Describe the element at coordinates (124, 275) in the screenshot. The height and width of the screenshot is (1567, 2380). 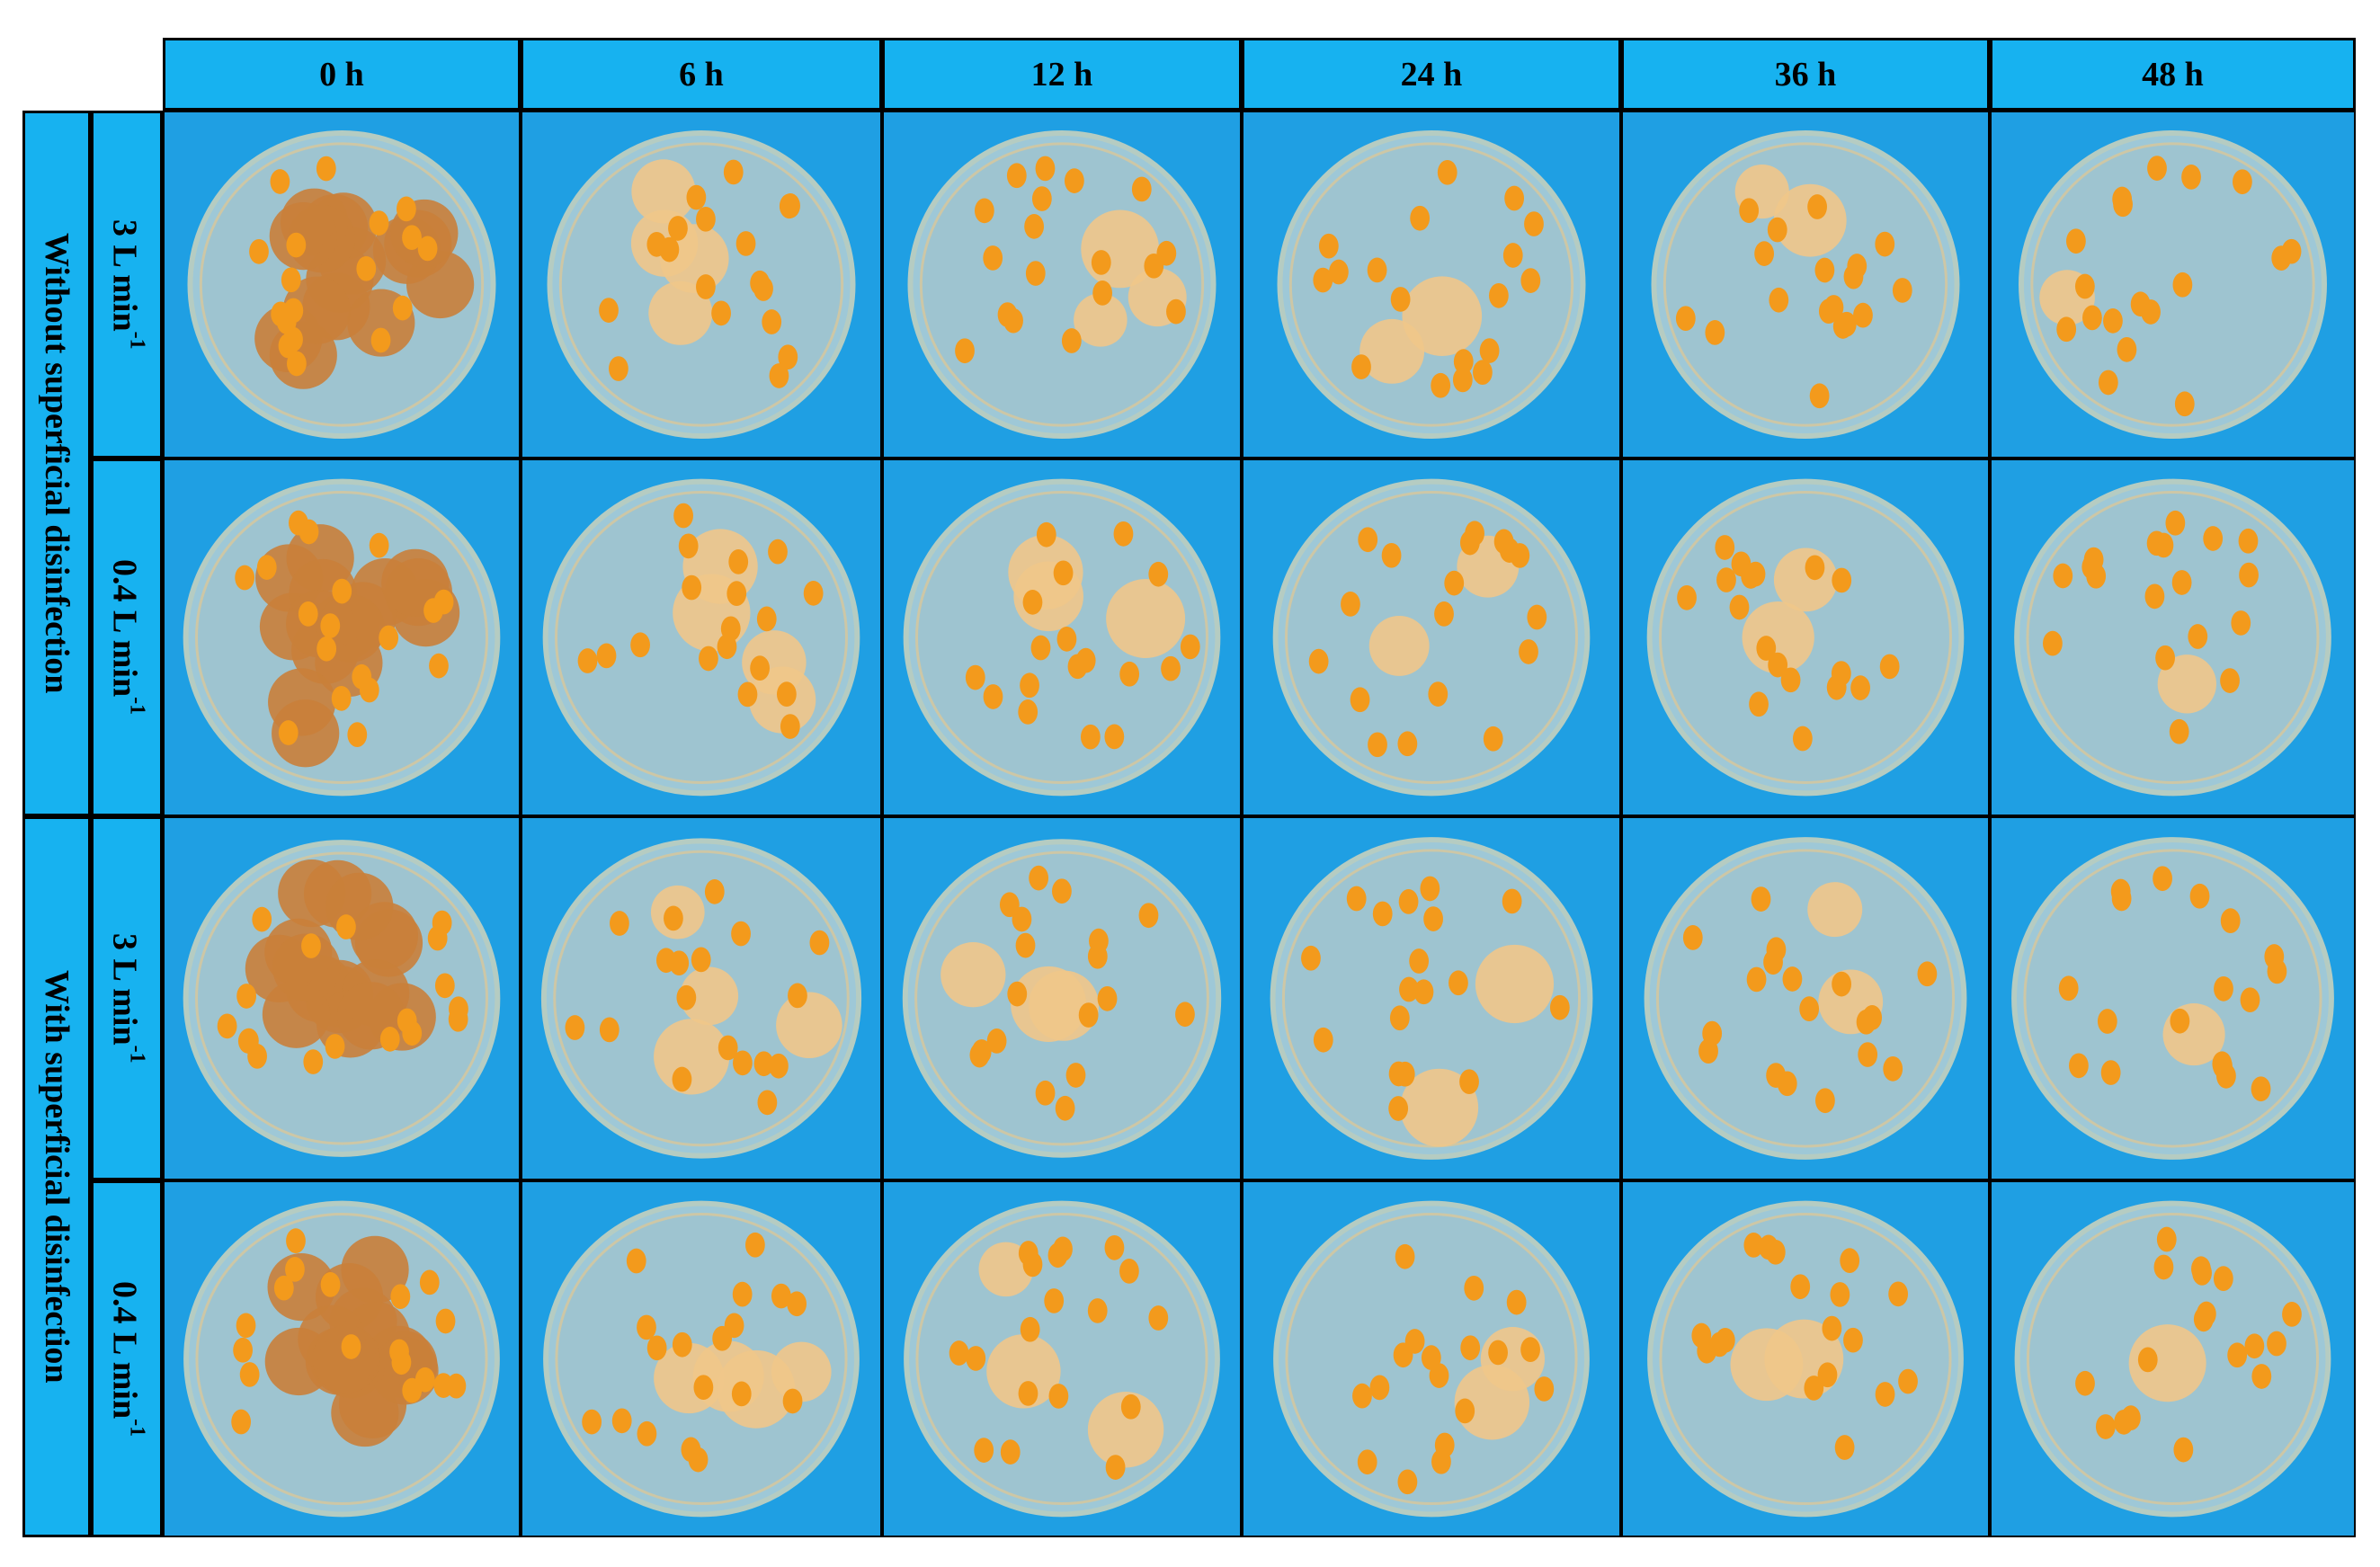
I see `row-label-base: 3 L min` at that location.